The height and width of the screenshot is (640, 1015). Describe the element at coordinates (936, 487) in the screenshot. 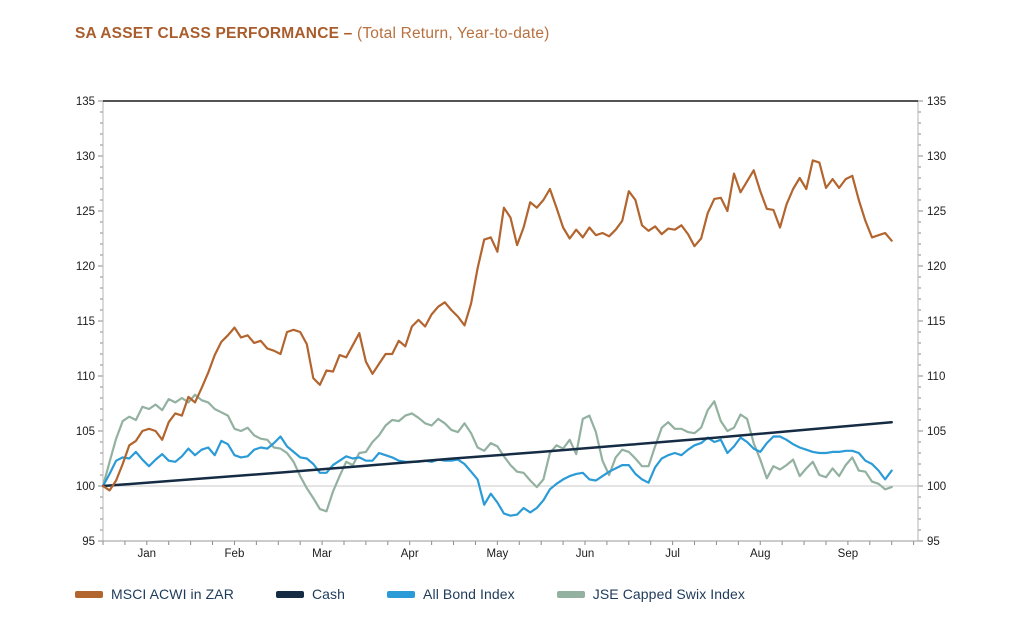

I see `y-axis-tick-label-right: 100` at that location.